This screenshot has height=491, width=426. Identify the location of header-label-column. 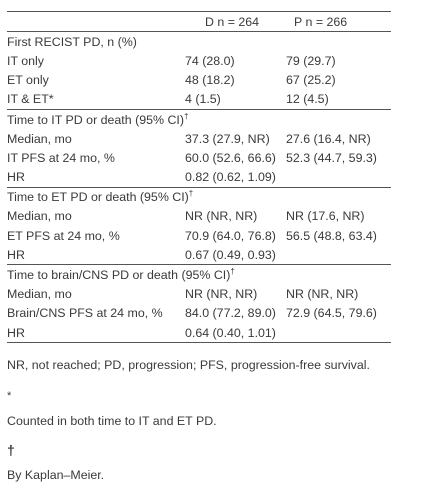
(96, 21).